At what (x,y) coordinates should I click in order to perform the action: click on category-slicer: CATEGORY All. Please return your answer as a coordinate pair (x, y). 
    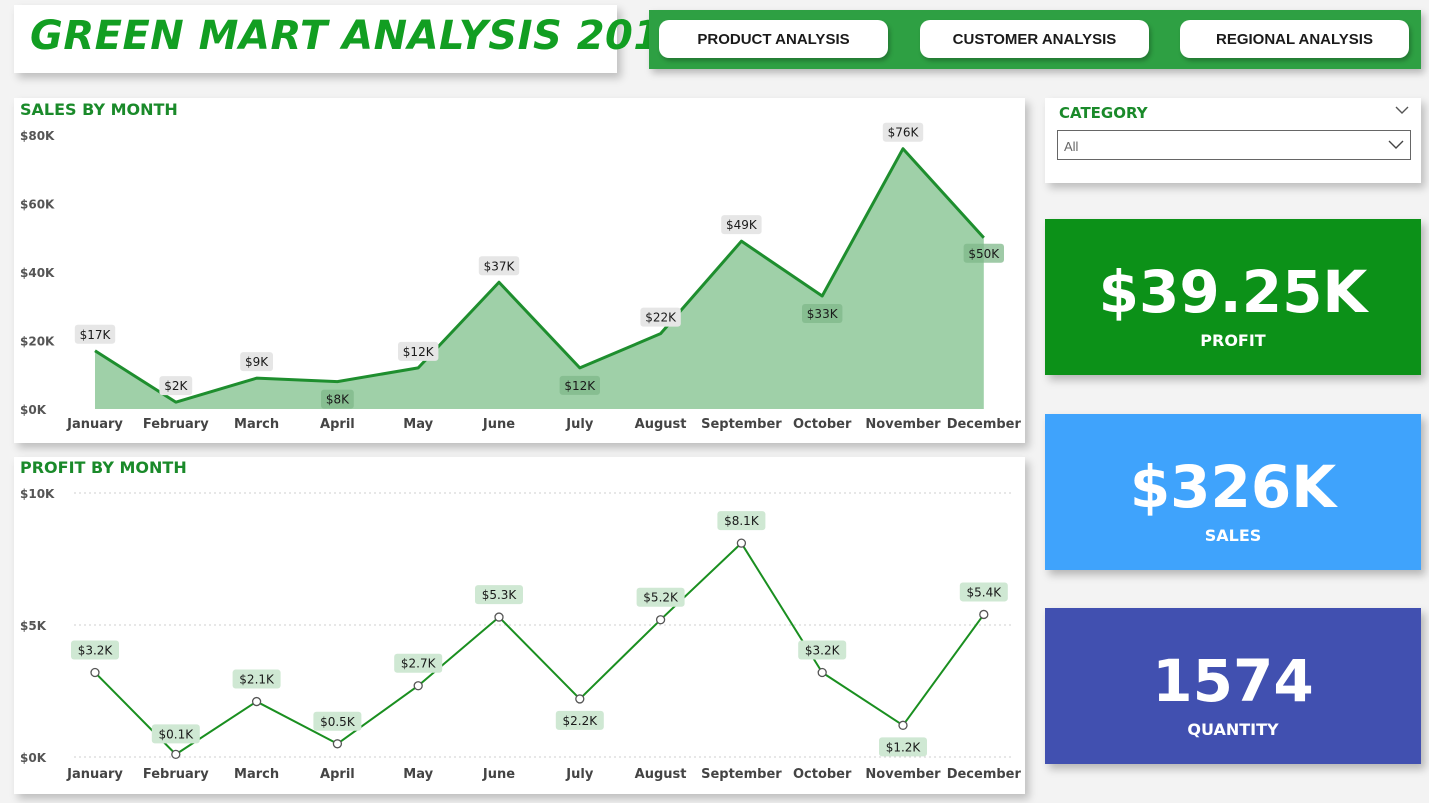
    Looking at the image, I should click on (1233, 140).